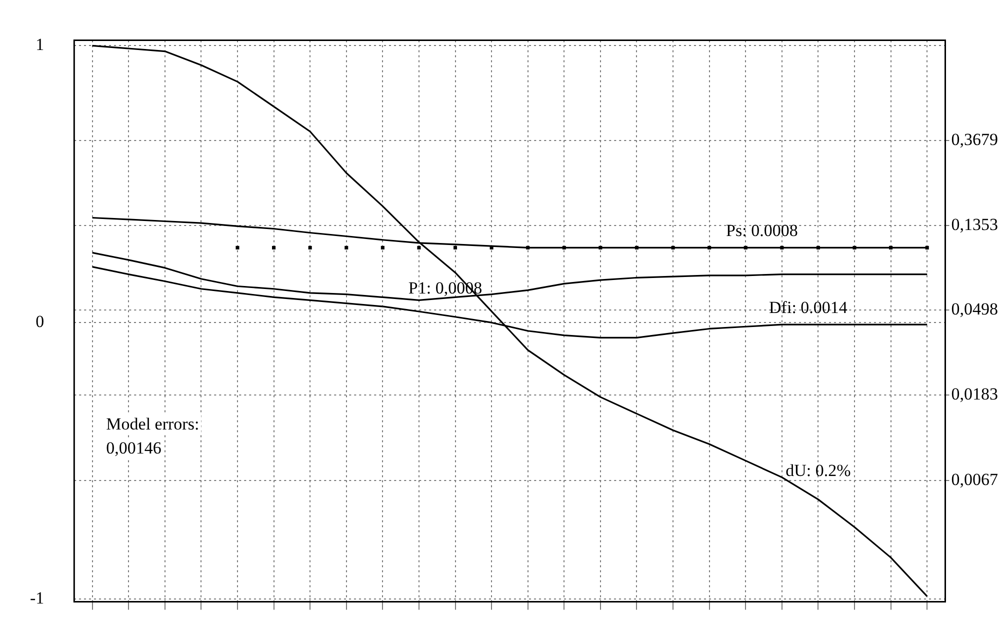  What do you see at coordinates (818, 470) in the screenshot?
I see `series-label: dU: 0.2%` at bounding box center [818, 470].